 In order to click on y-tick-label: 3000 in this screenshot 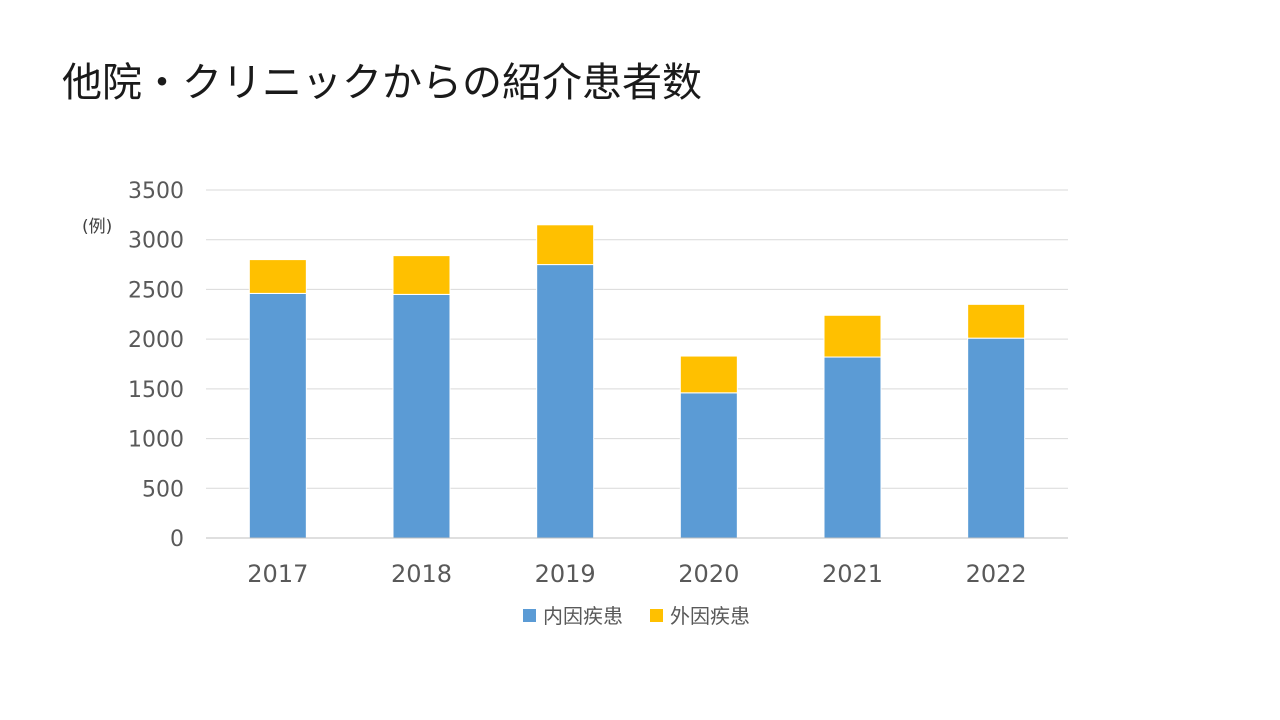, I will do `click(156, 241)`.